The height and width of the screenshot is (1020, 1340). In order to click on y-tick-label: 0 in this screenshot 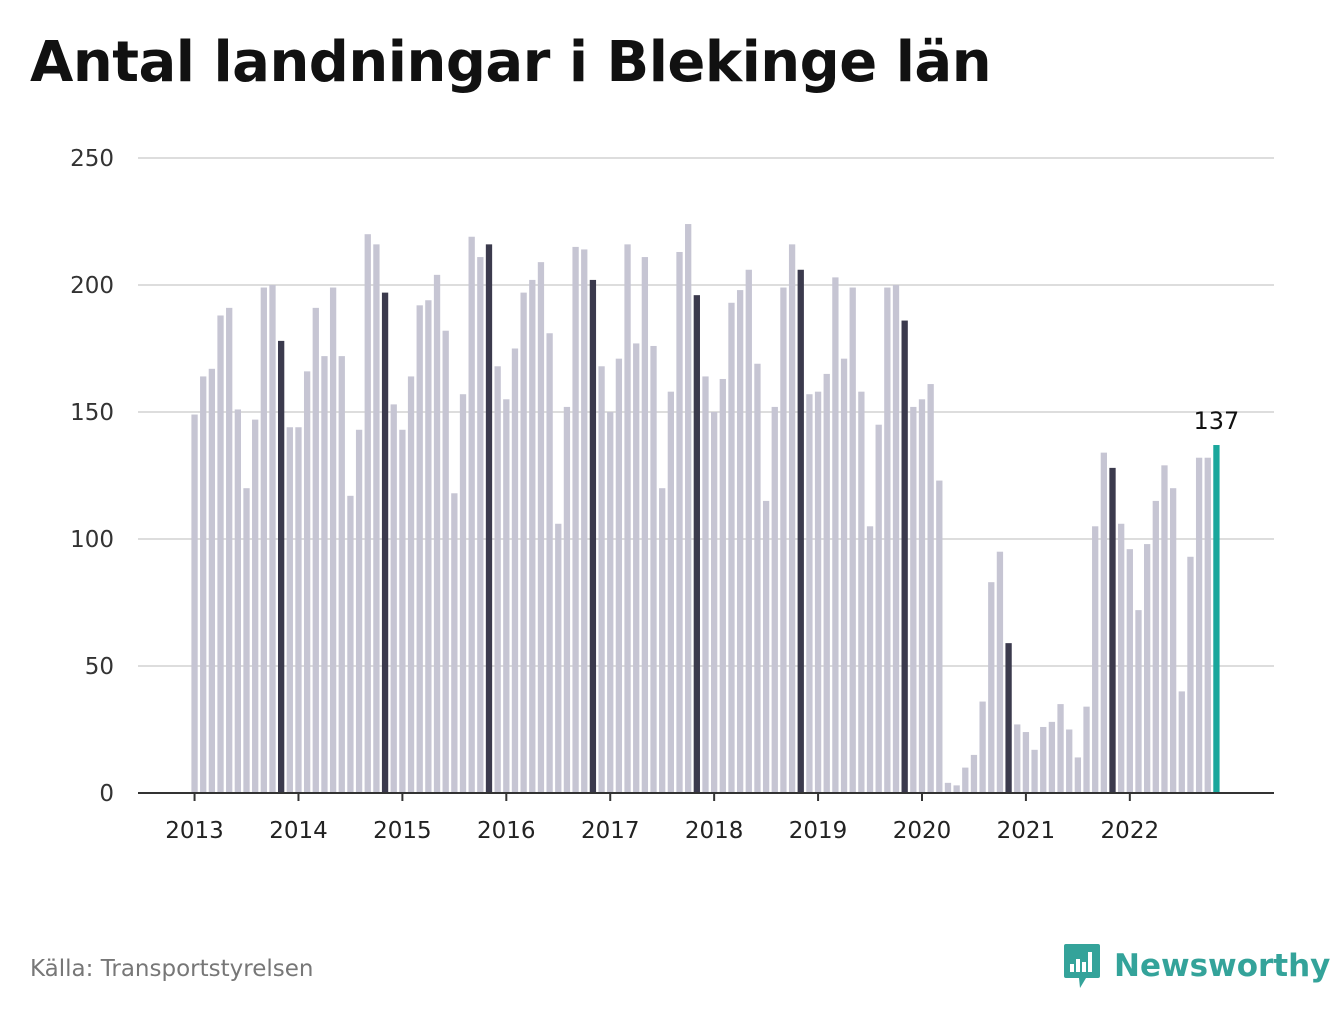, I will do `click(106, 794)`.